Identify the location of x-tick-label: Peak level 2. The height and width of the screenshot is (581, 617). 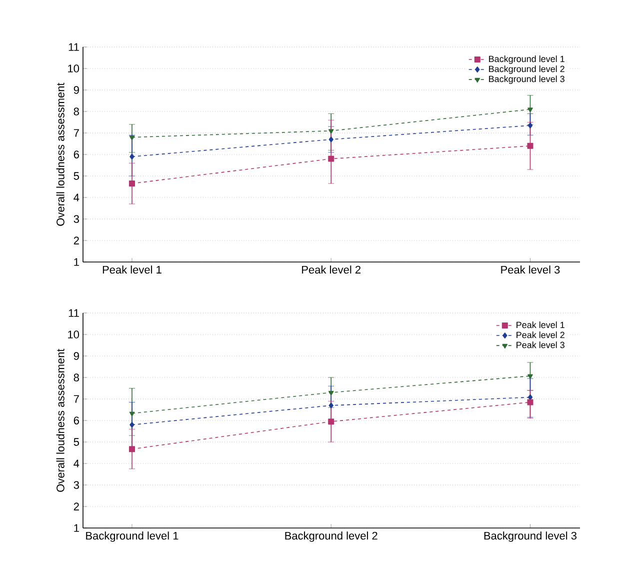
(331, 270).